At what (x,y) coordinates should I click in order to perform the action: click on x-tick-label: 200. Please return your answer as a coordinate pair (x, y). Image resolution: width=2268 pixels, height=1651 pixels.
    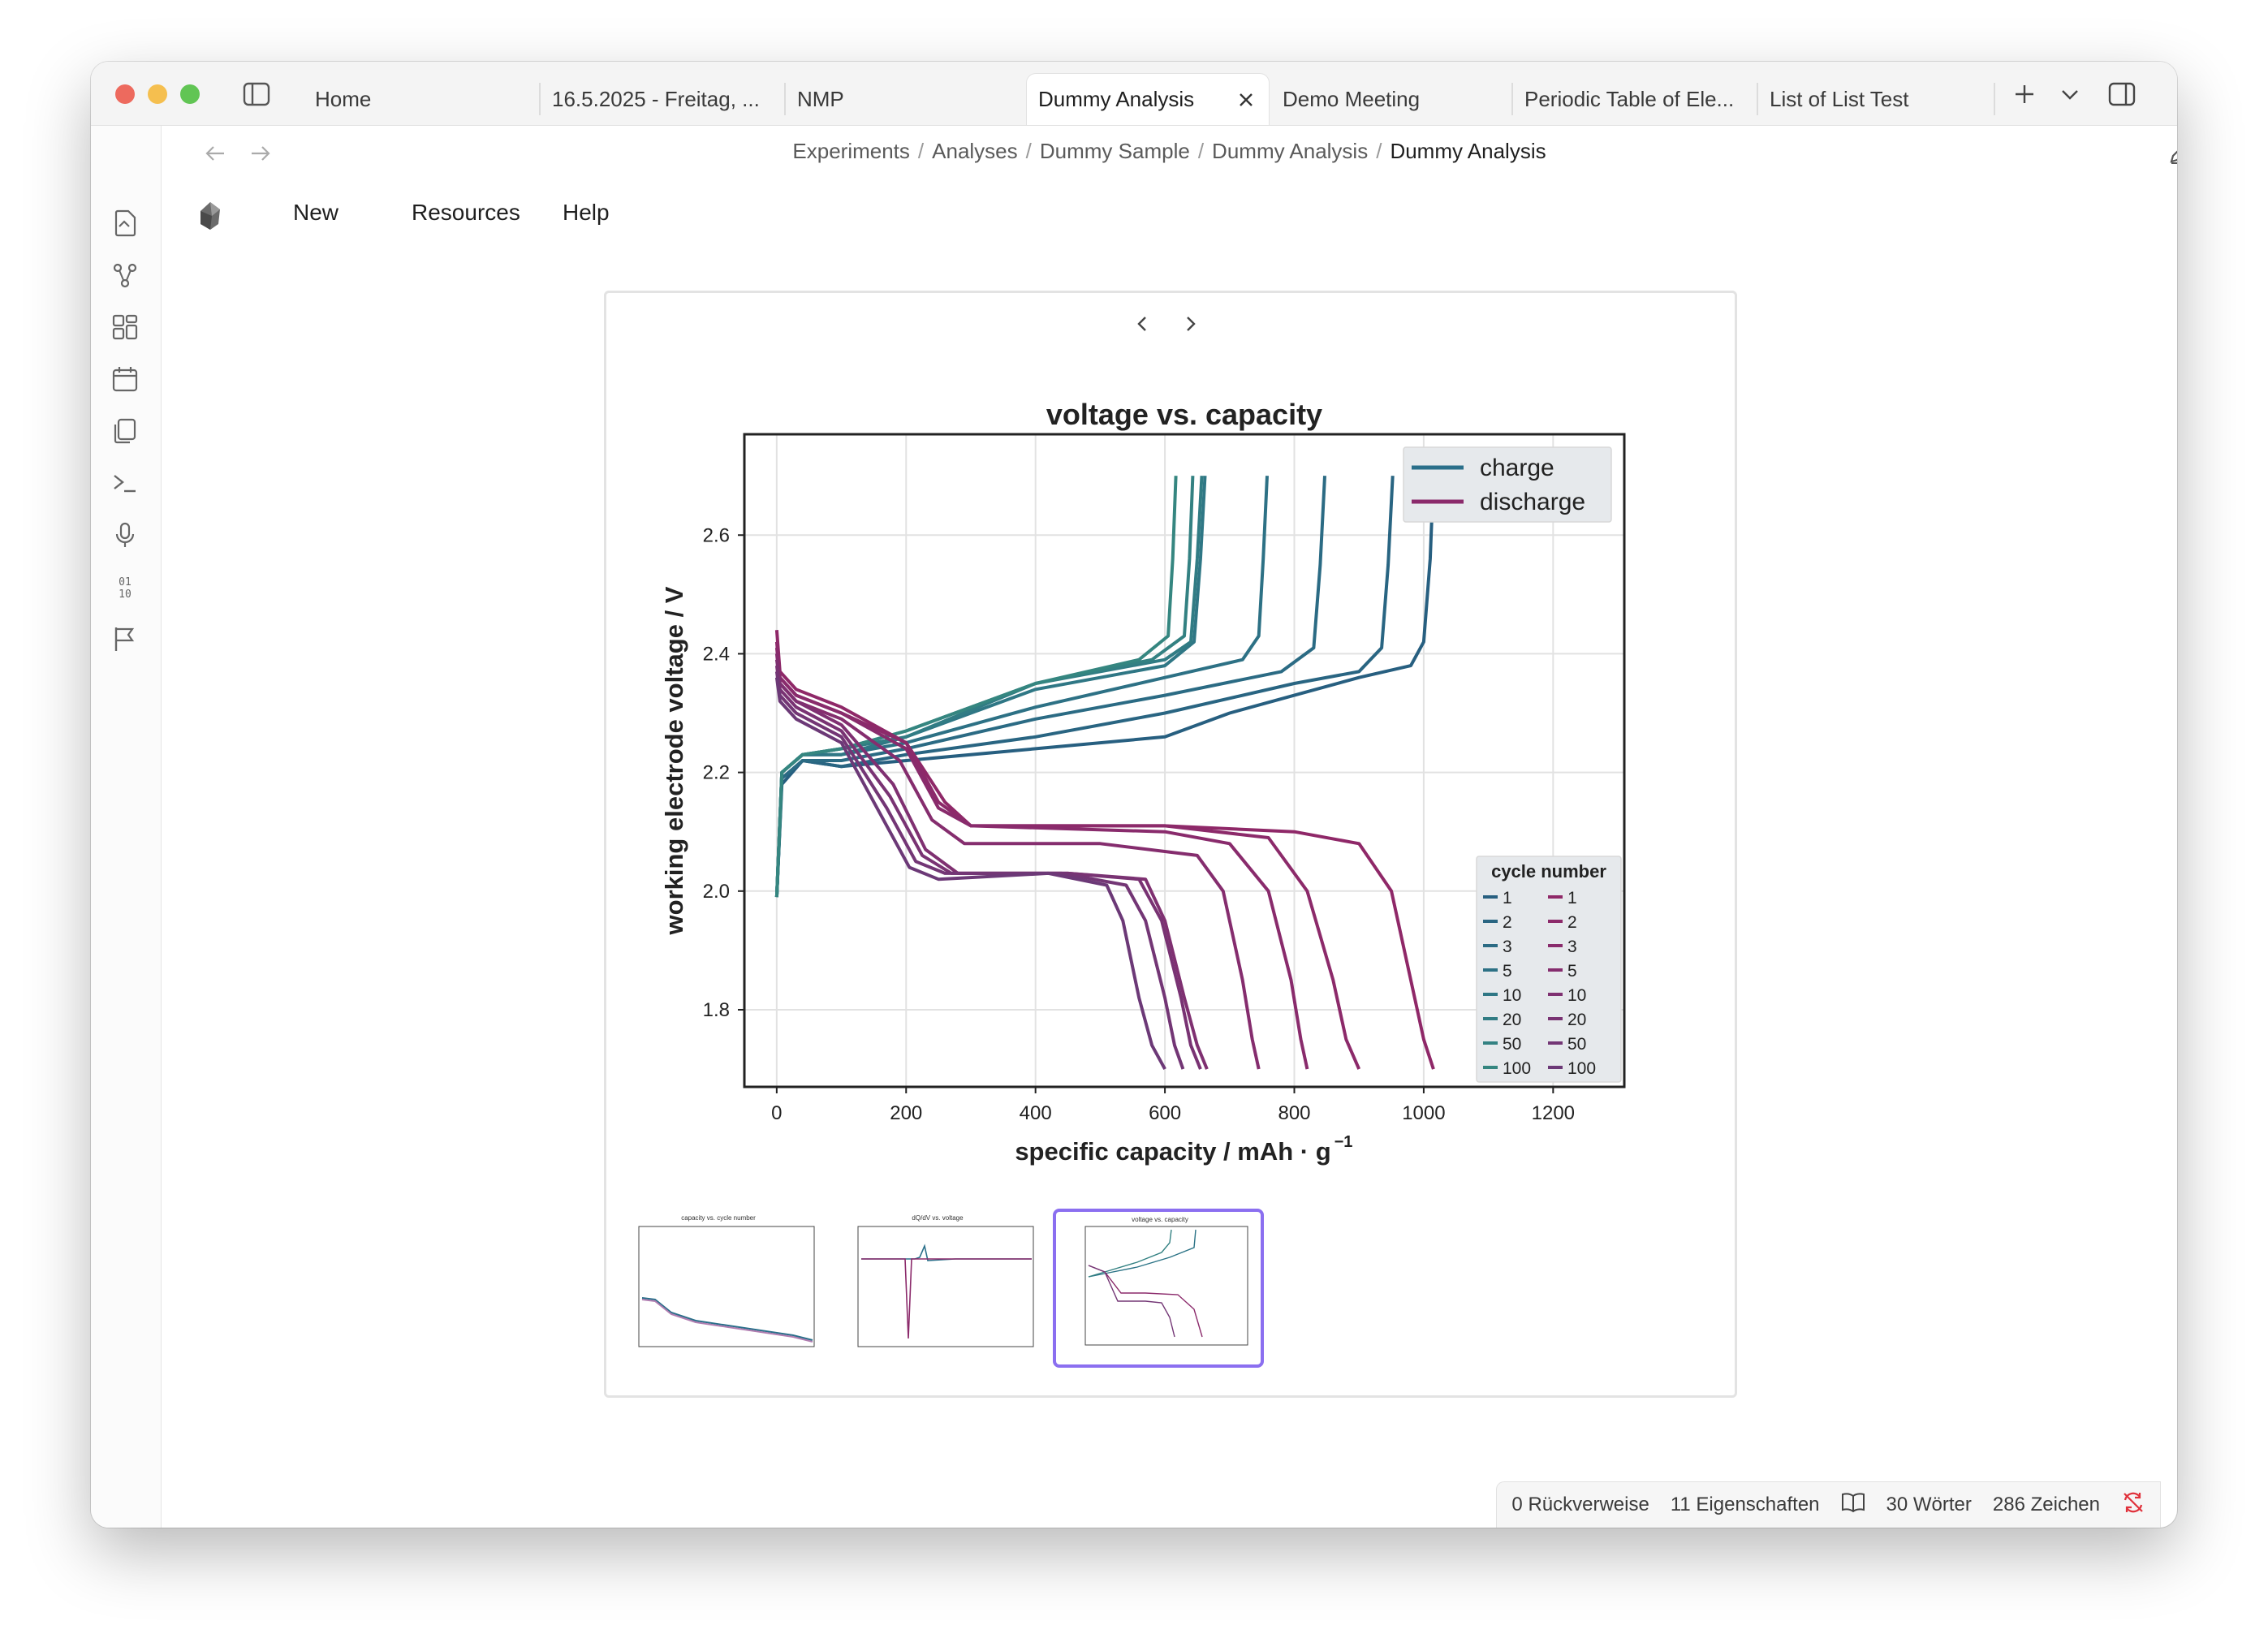
    Looking at the image, I should click on (906, 1113).